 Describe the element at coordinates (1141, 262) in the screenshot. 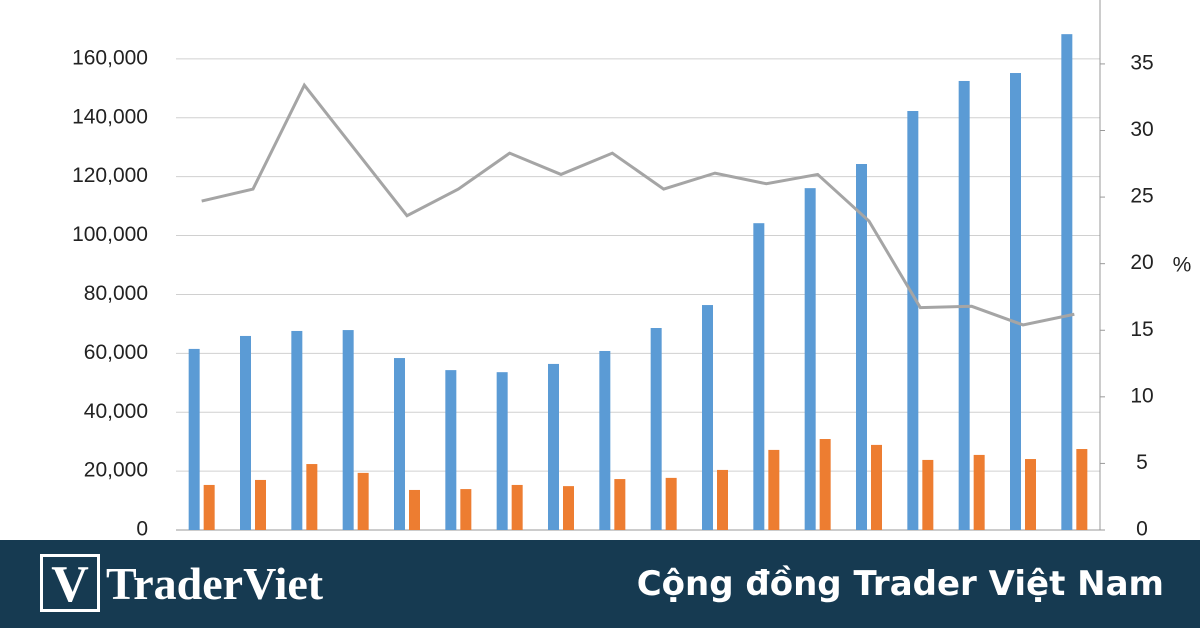

I see `y2-tick-label: 20` at that location.